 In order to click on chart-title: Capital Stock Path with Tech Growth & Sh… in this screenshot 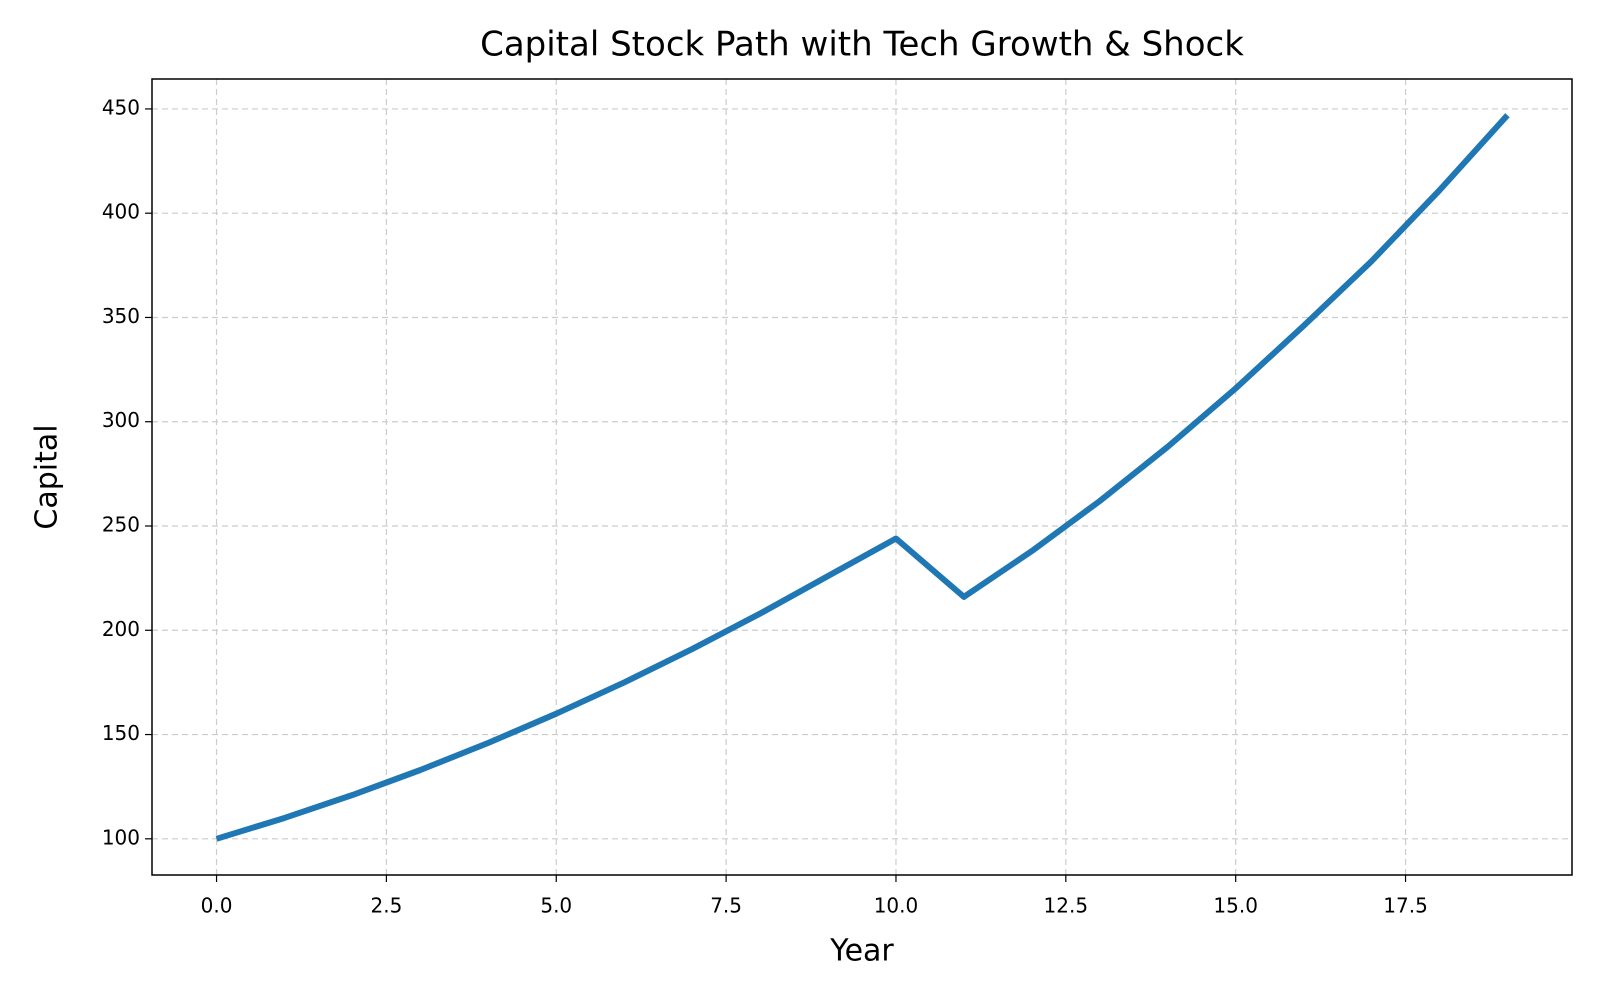, I will do `click(862, 45)`.